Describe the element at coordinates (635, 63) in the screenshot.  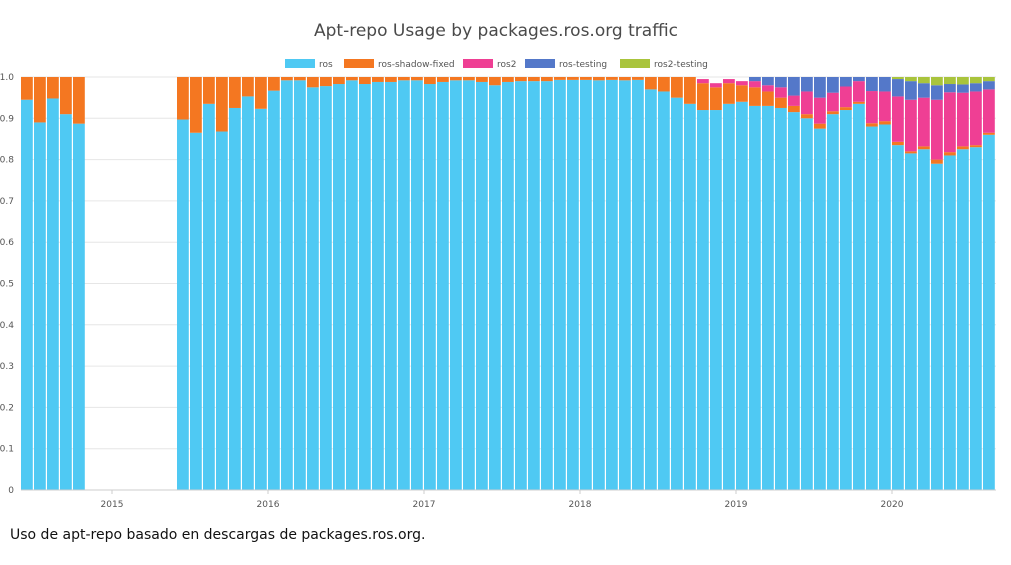
I see `legend-swatch-ros2-testing` at that location.